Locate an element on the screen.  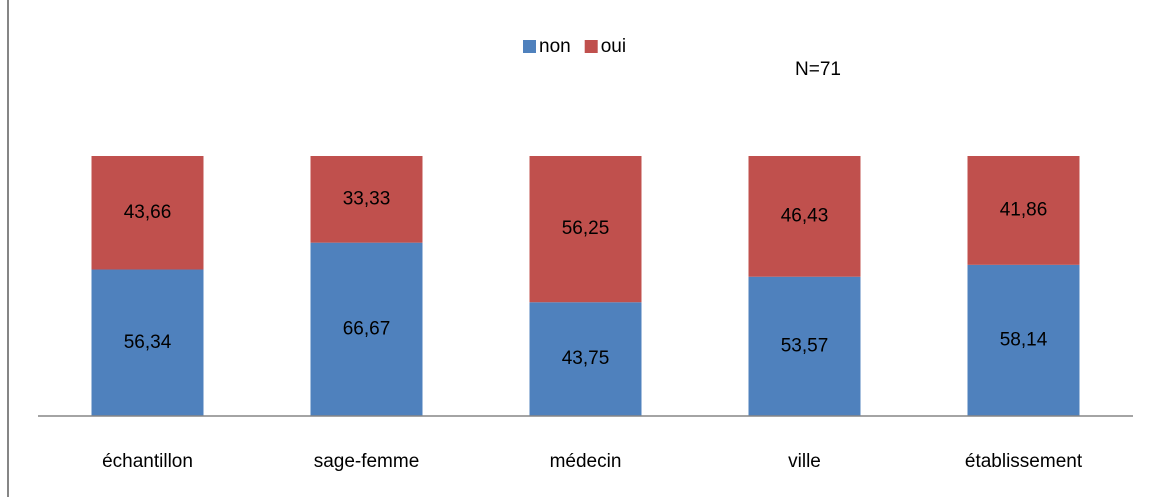
data-label: 43,75 is located at coordinates (586, 358).